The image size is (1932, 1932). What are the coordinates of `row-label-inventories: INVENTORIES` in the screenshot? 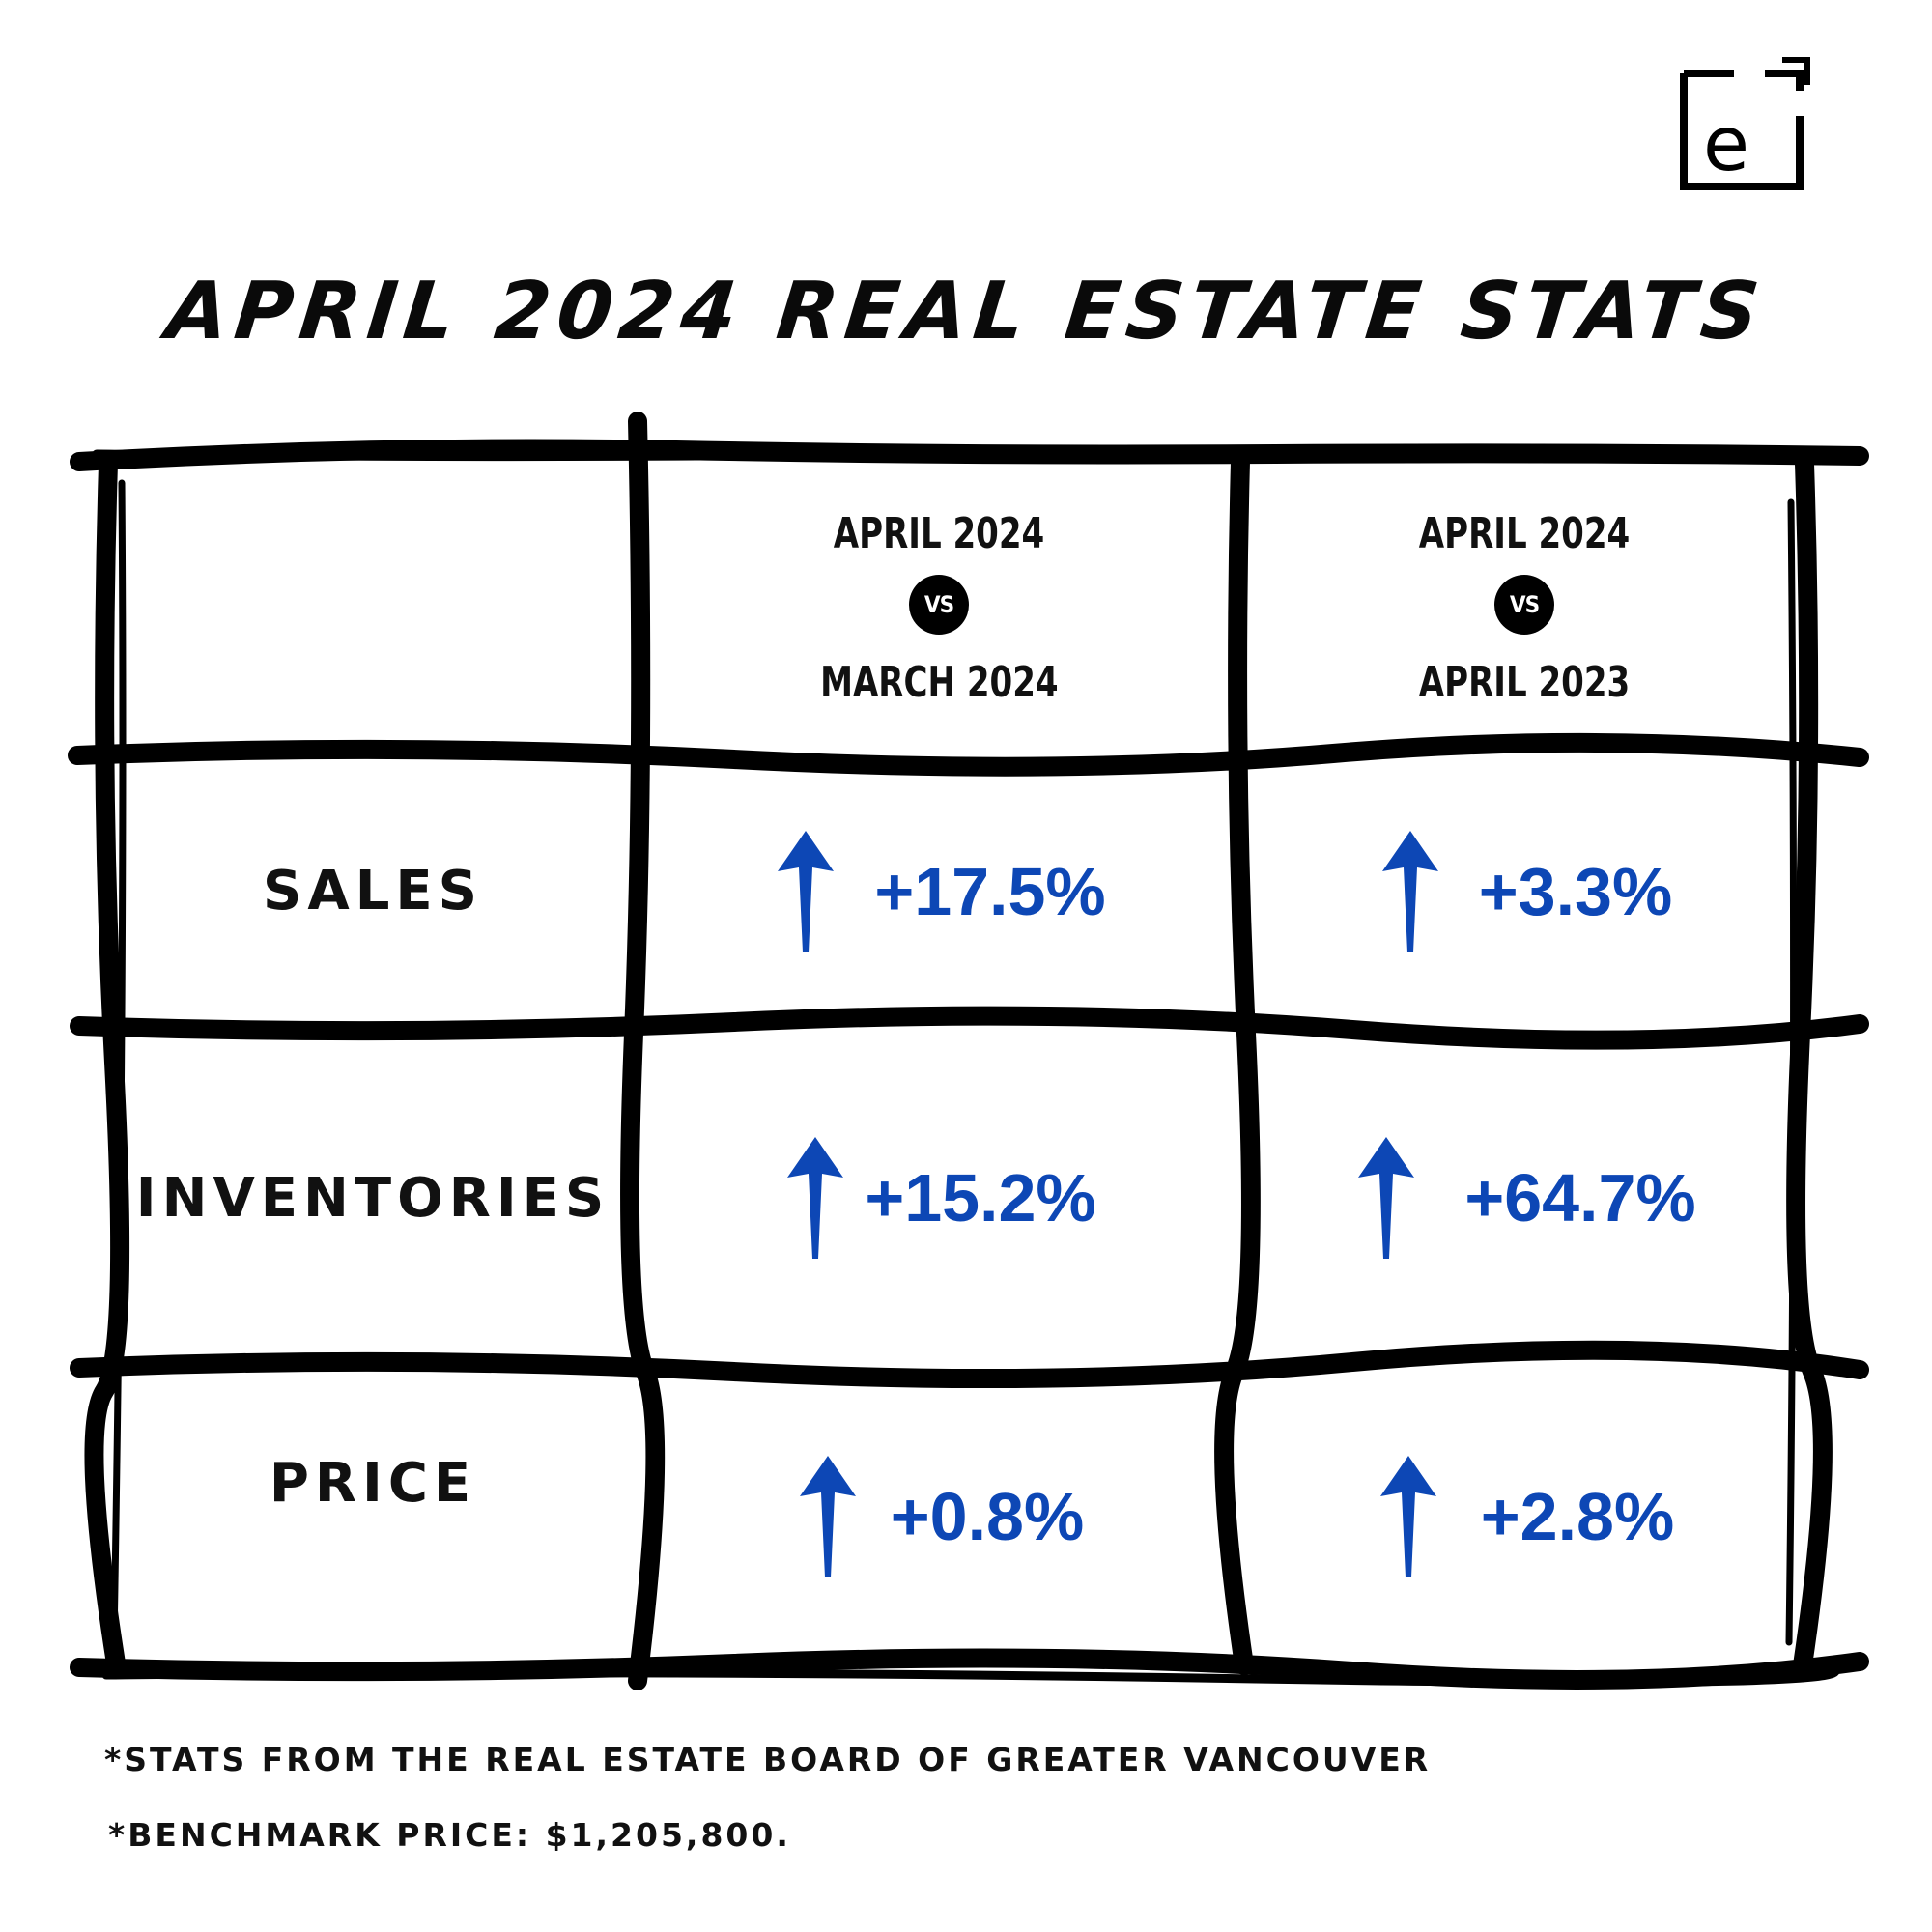 It's located at (373, 1198).